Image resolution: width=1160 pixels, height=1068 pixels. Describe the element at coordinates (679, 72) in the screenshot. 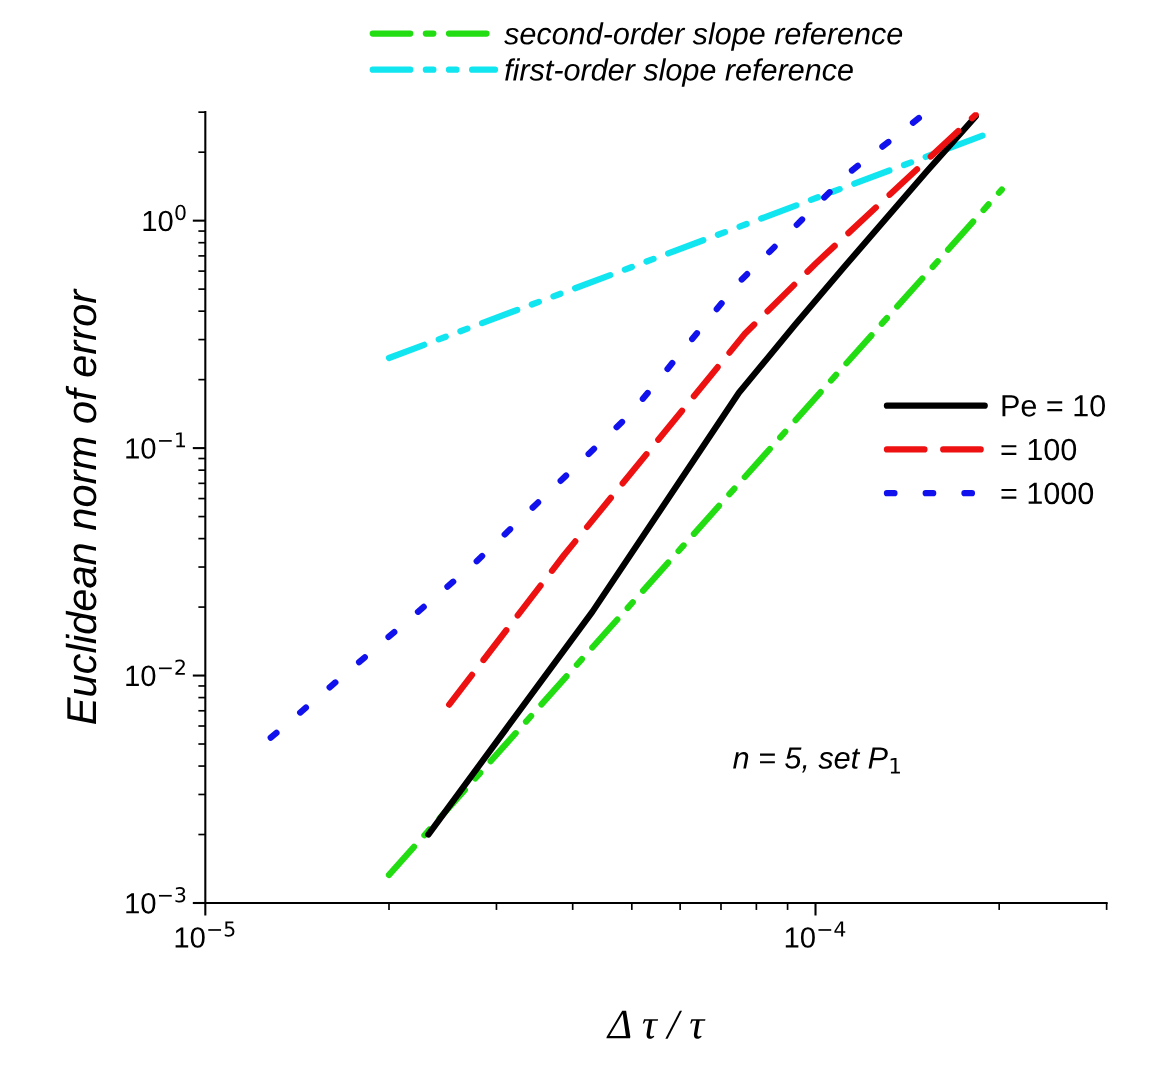

I see `legend-label: first-order slope reference` at that location.